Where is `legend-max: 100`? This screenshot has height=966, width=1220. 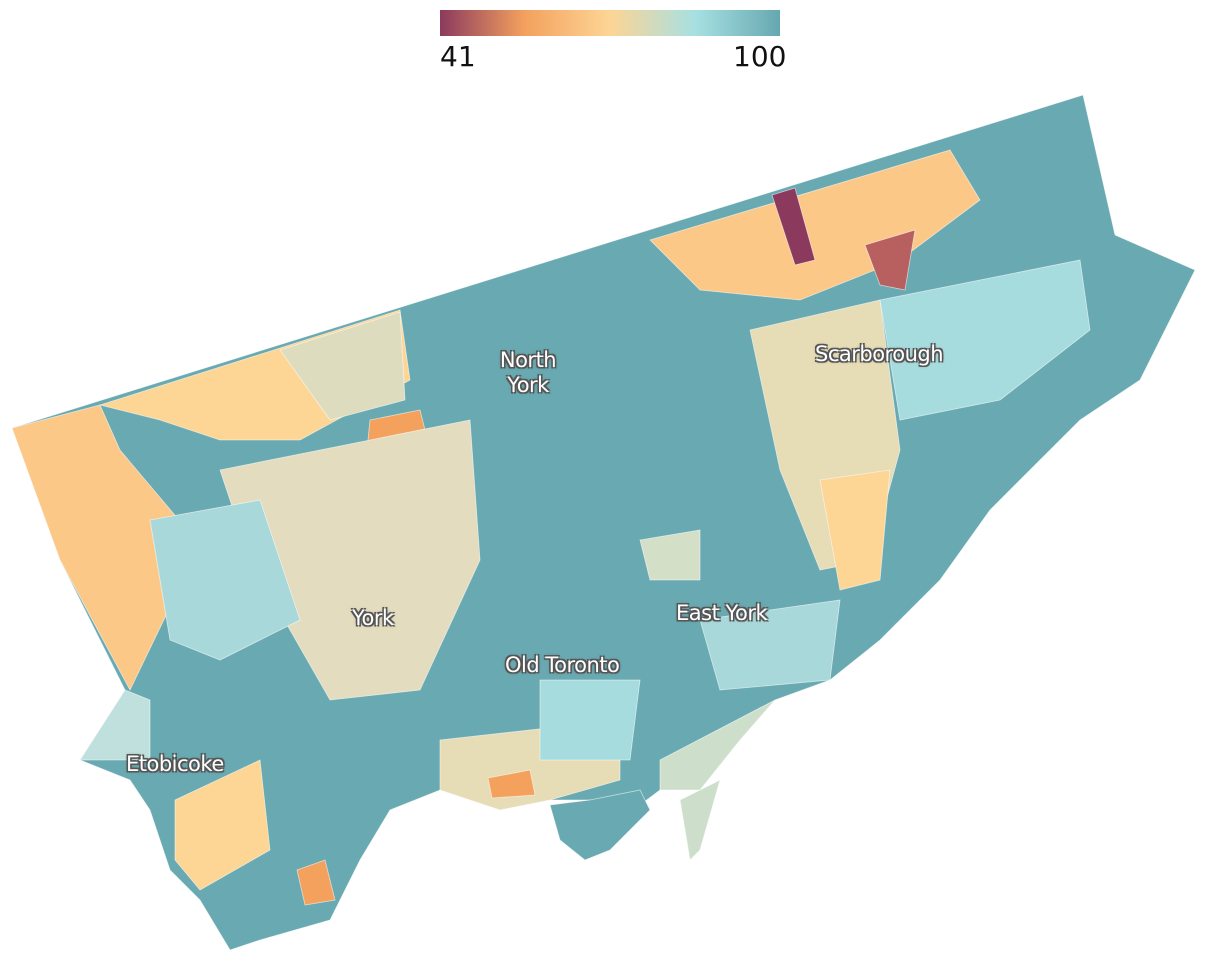 legend-max: 100 is located at coordinates (760, 56).